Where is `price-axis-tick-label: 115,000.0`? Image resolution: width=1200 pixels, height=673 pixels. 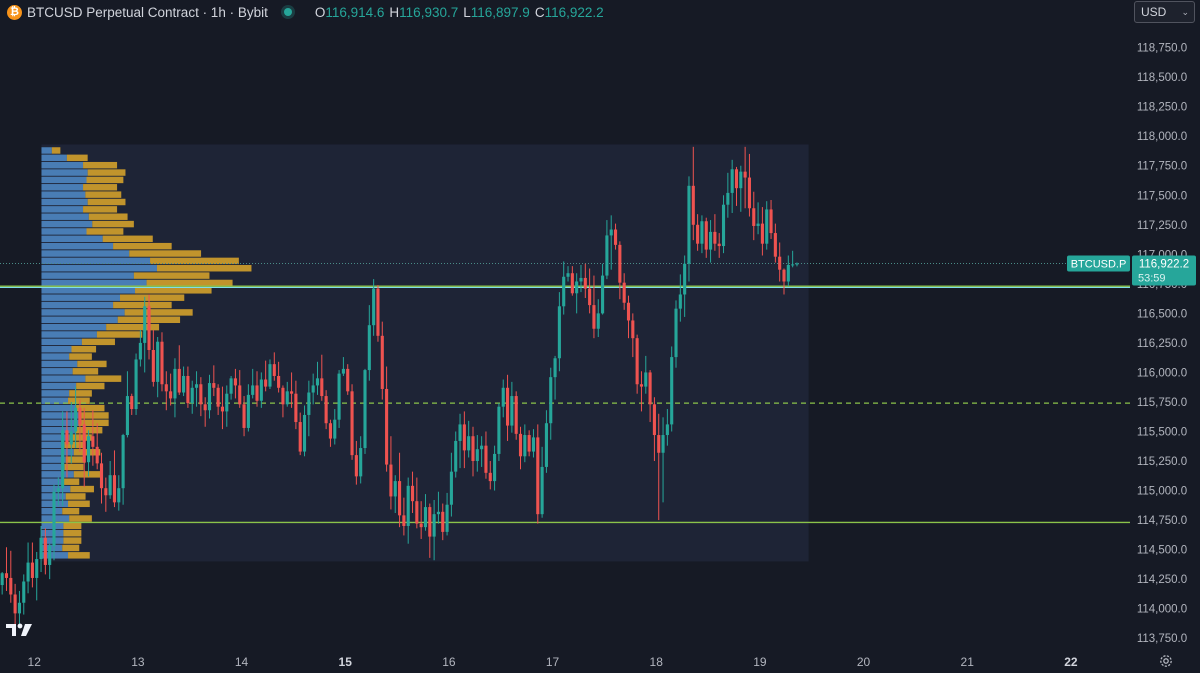 price-axis-tick-label: 115,000.0 is located at coordinates (1162, 492).